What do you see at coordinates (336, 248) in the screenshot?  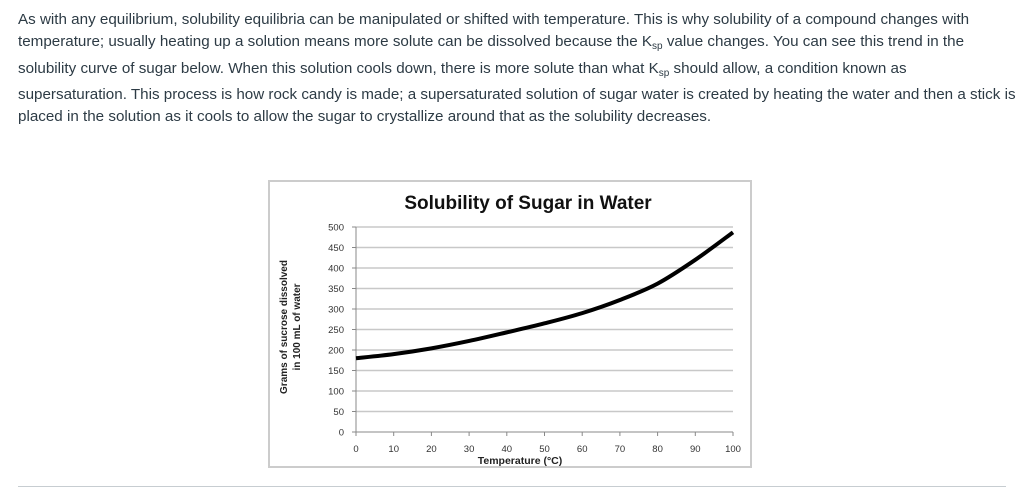 I see `y-tick-label: 450` at bounding box center [336, 248].